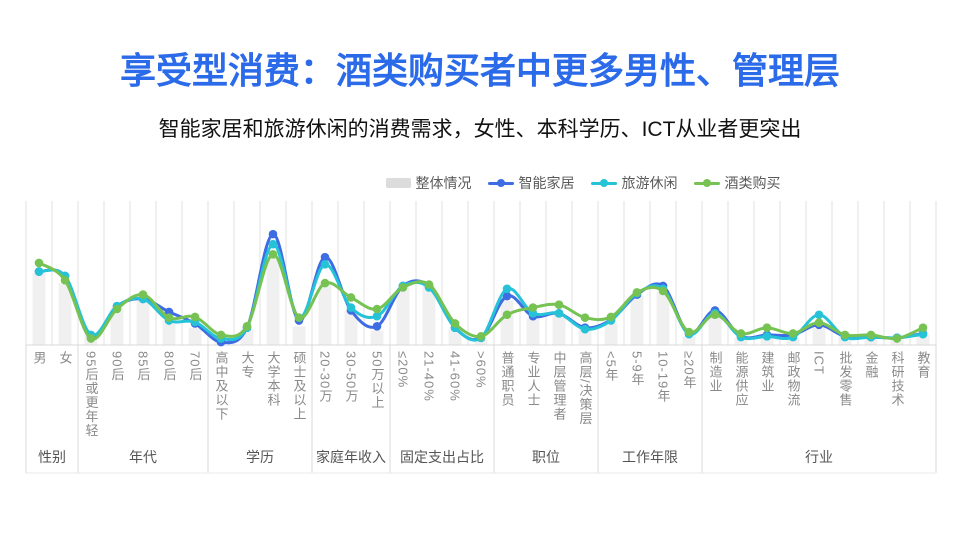 This screenshot has width=960, height=540. Describe the element at coordinates (455, 376) in the screenshot. I see `category-label: 41-60%` at that location.